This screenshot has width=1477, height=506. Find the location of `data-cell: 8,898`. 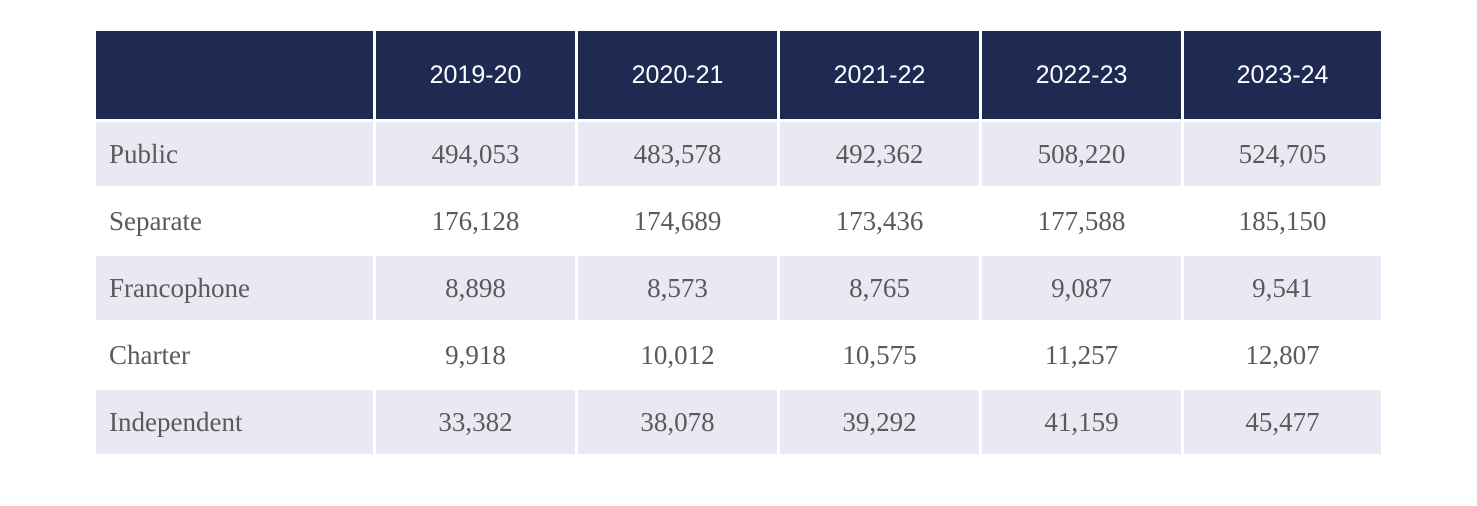

data-cell: 8,898 is located at coordinates (475, 288).